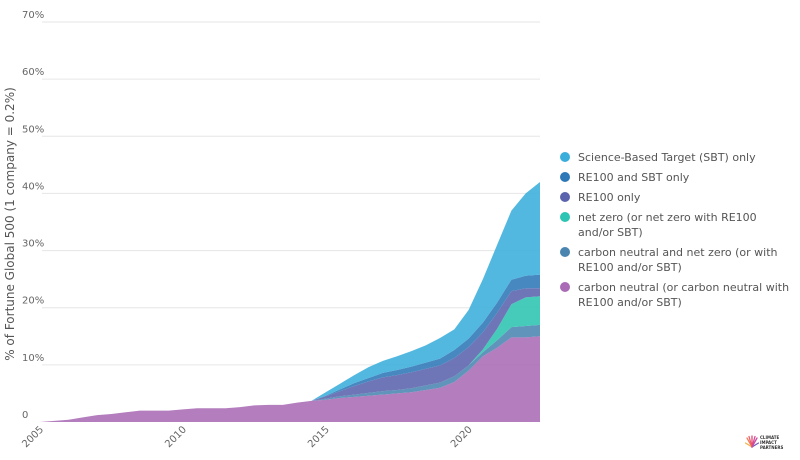 The width and height of the screenshot is (800, 460). What do you see at coordinates (462, 437) in the screenshot?
I see `x-tick-label: 2020` at bounding box center [462, 437].